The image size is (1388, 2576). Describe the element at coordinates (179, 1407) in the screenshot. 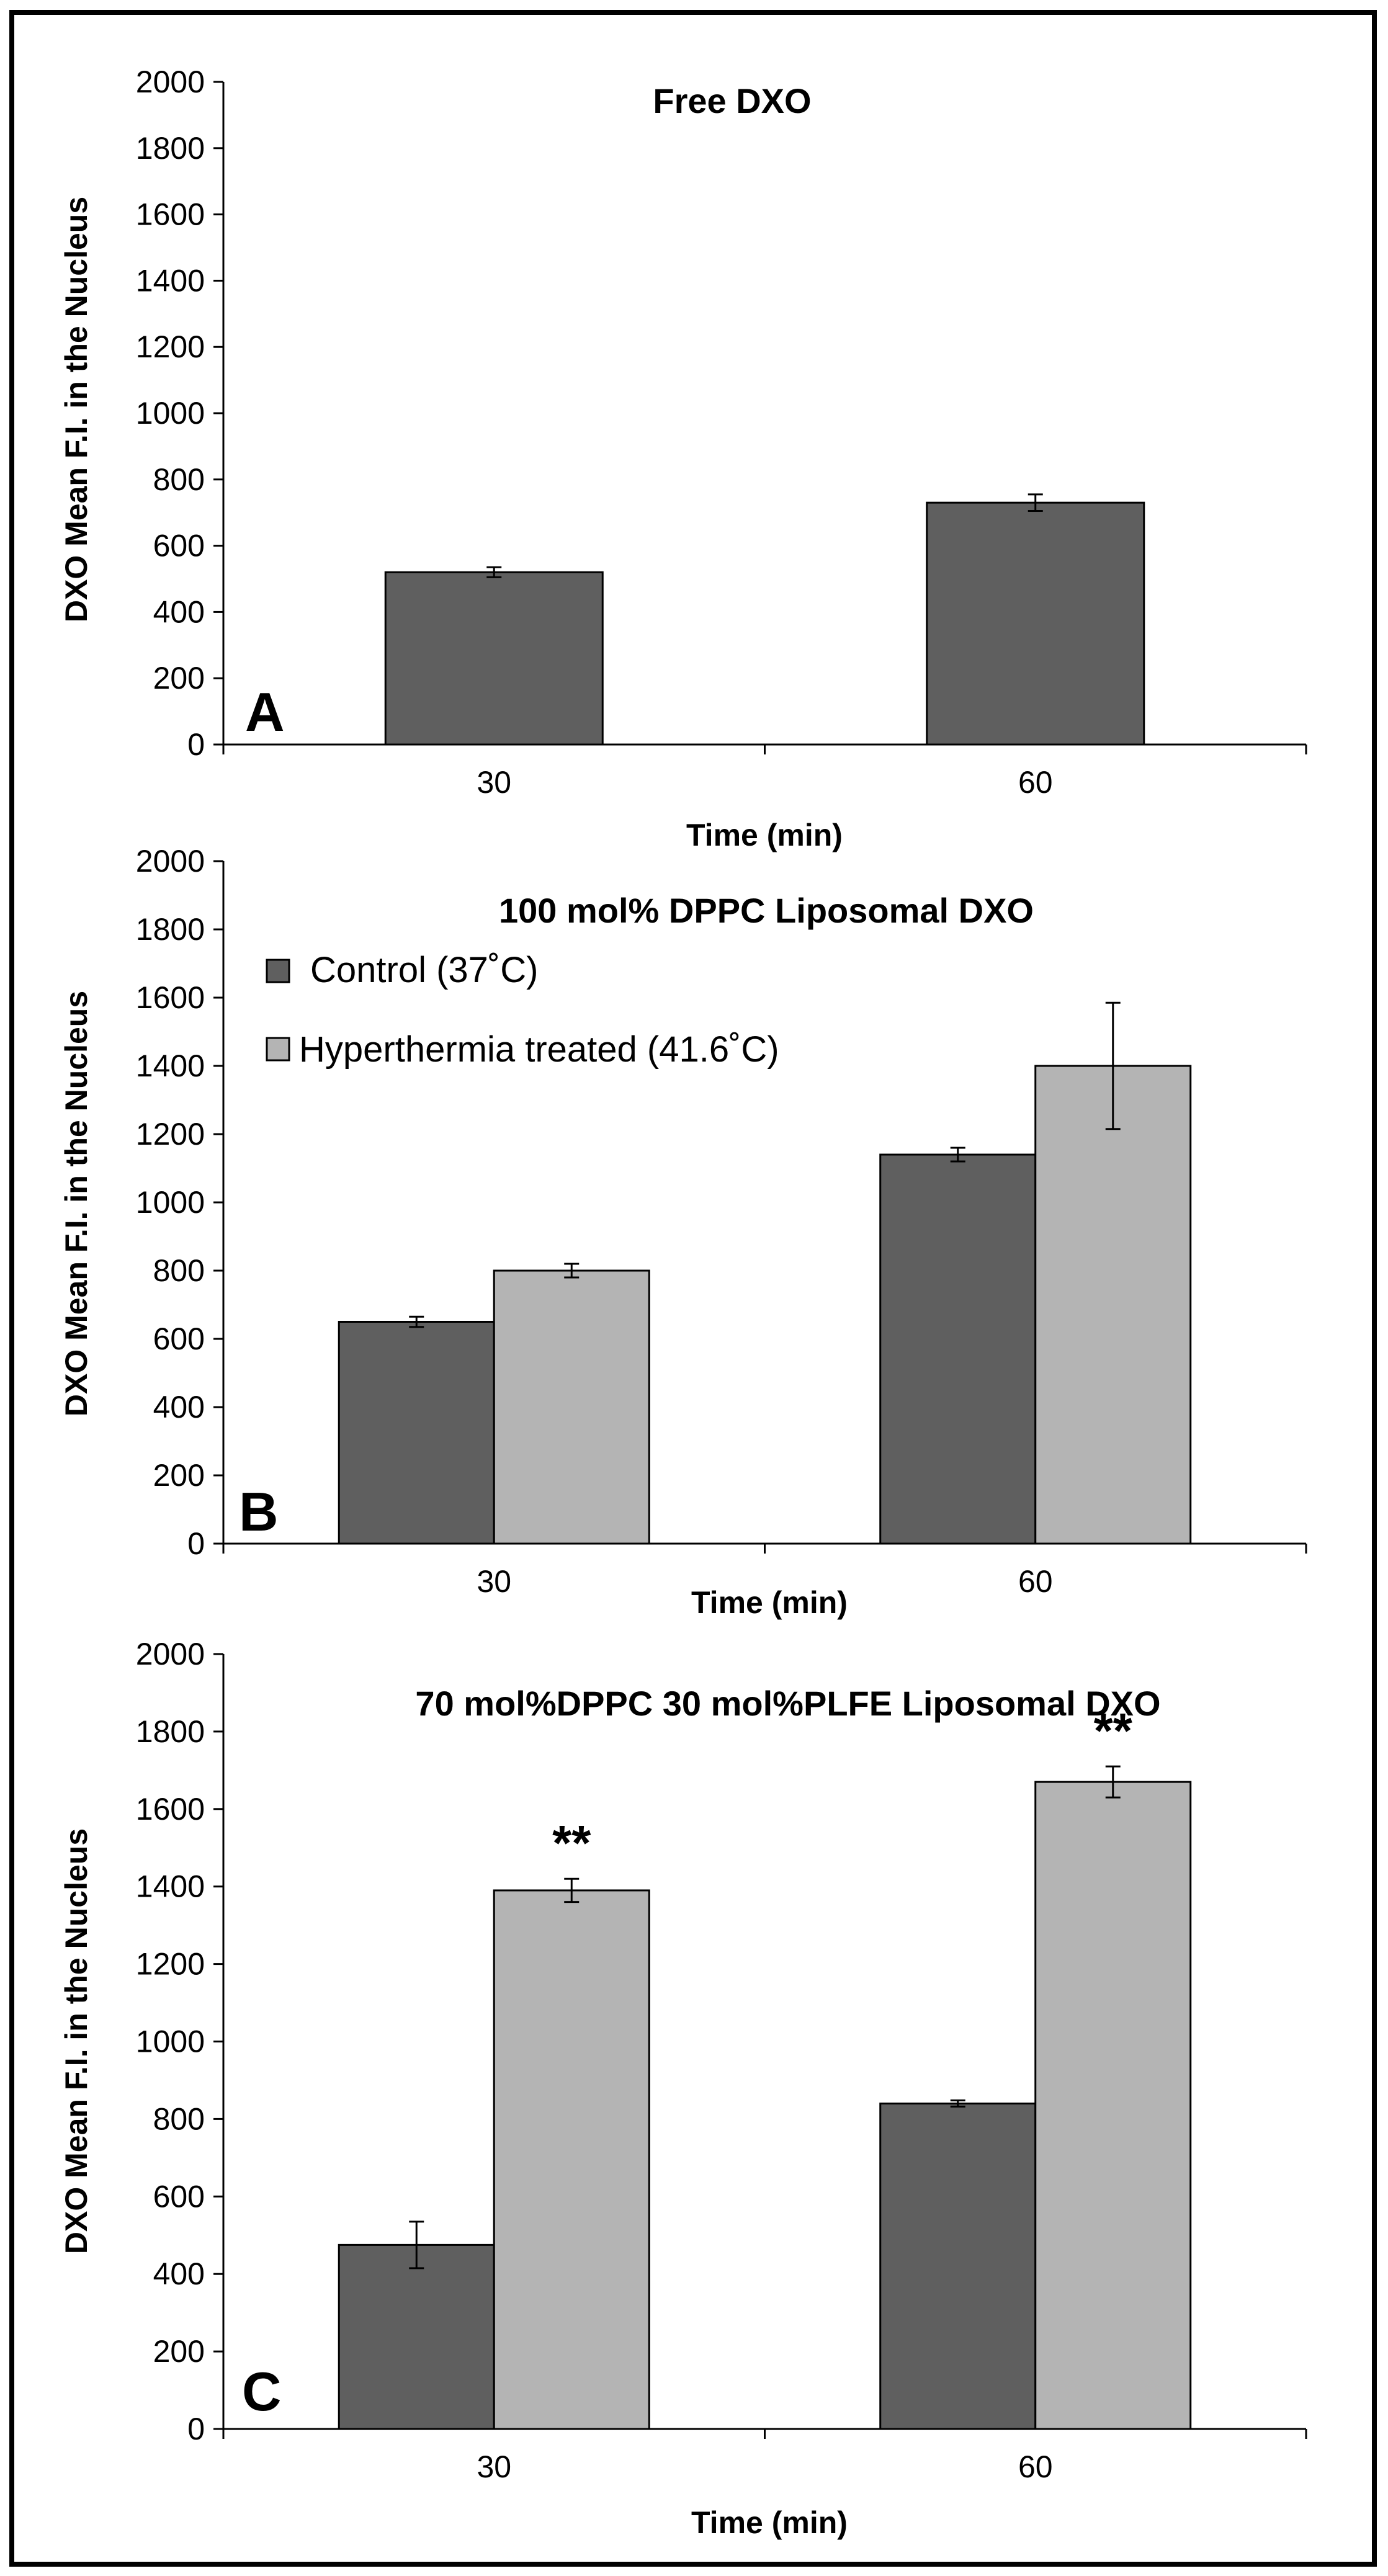

I see `panel-b-y-tick-label: 400` at that location.